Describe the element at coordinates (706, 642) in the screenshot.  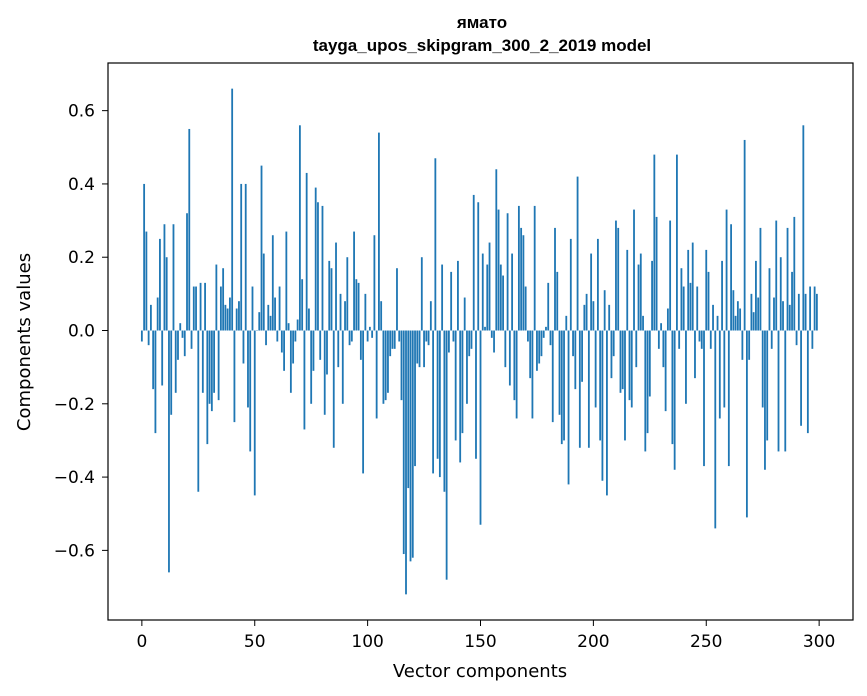
I see `x-tick-label: 250` at that location.